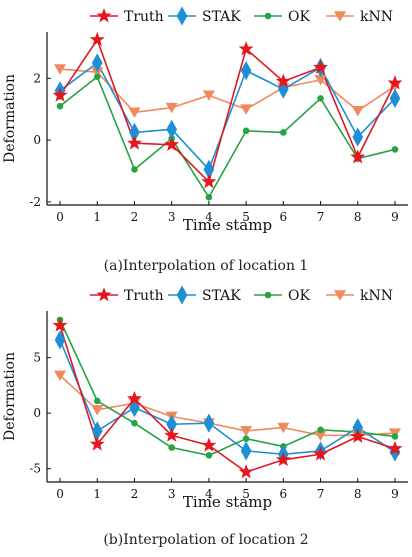 The image size is (412, 557). What do you see at coordinates (227, 405) in the screenshot?
I see `series-line-knn` at bounding box center [227, 405].